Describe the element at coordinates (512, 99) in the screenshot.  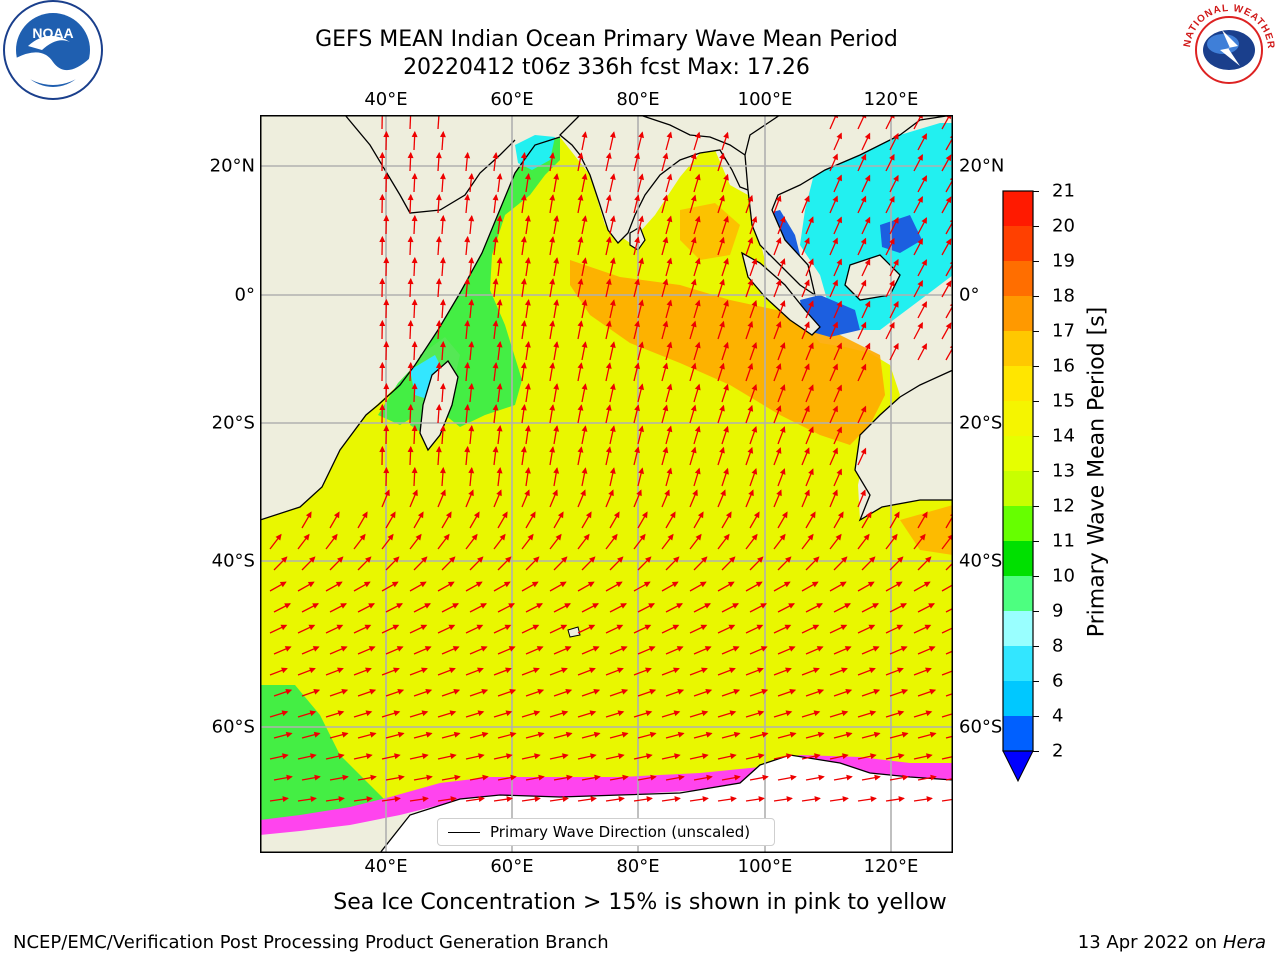
I see `lon-tick-top: 60°E` at that location.